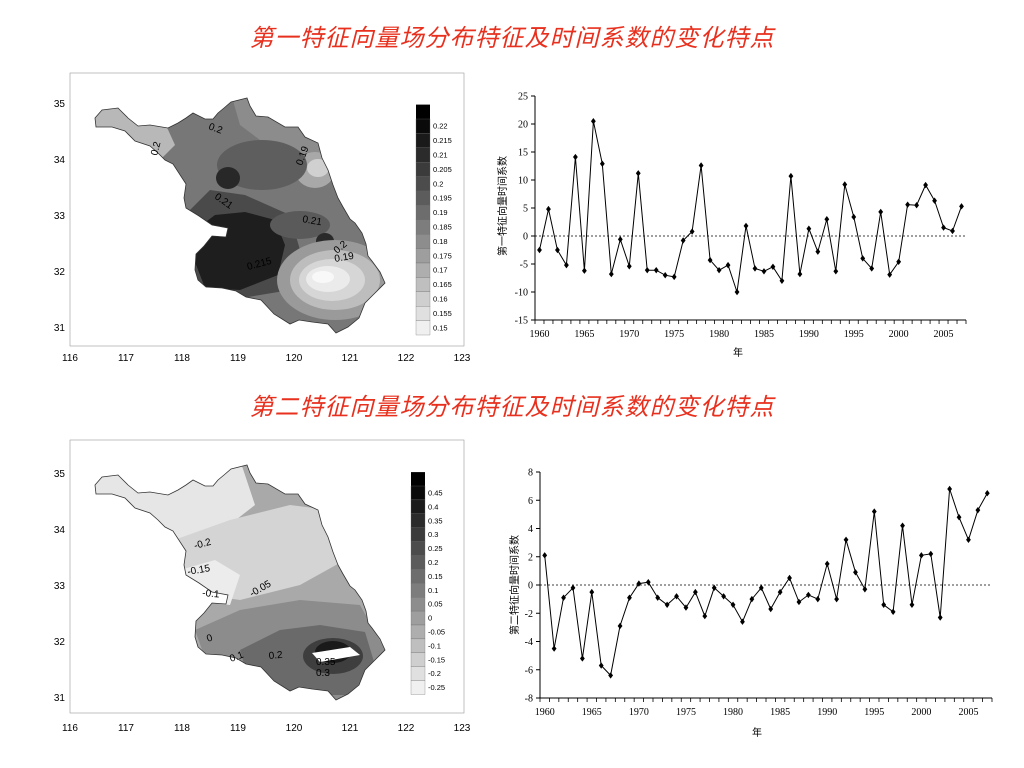  I want to click on map2-contour-label: -0.15, so click(199, 570).